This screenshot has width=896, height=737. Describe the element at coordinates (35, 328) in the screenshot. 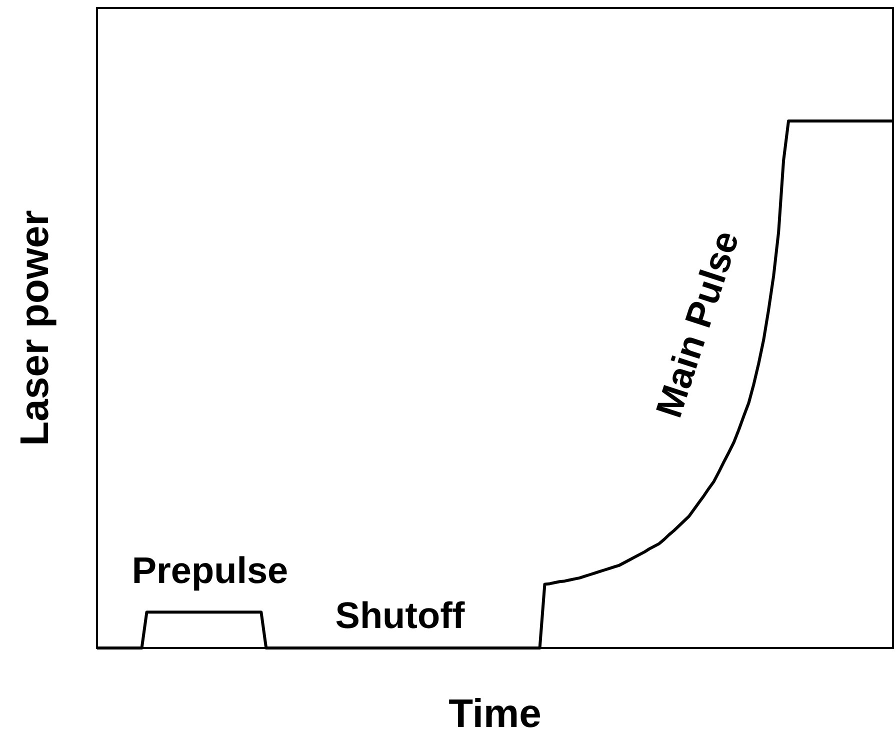

I see `y-axis-title: Laser power` at that location.